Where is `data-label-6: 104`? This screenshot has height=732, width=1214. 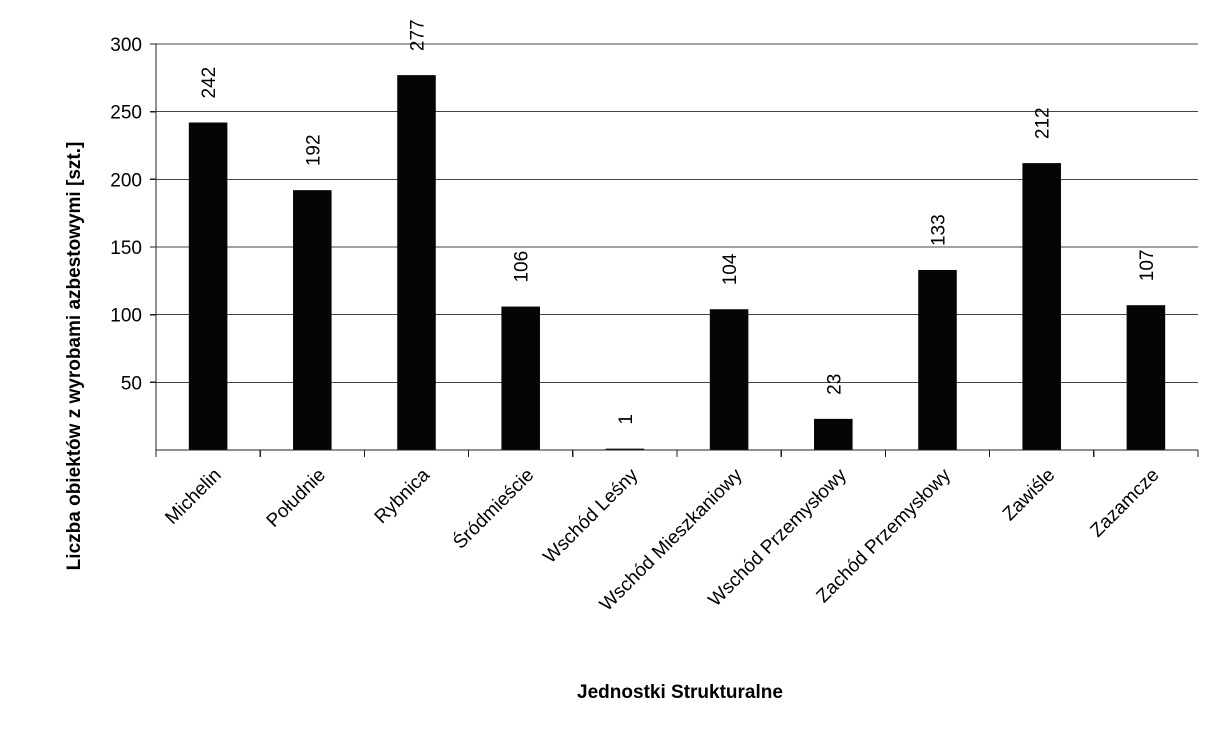
data-label-6: 104 is located at coordinates (730, 269).